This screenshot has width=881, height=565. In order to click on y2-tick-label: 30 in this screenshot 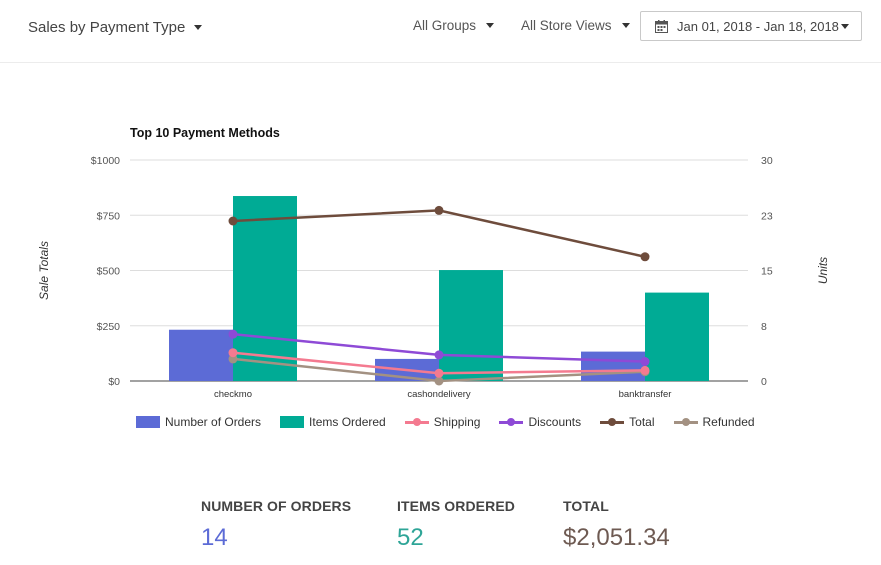, I will do `click(767, 161)`.